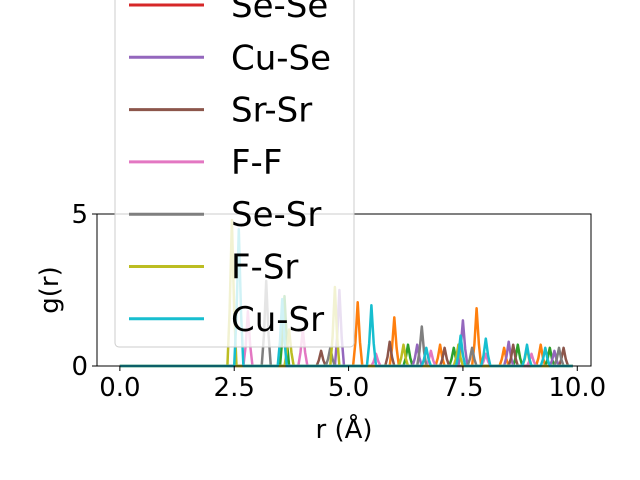  What do you see at coordinates (577, 388) in the screenshot?
I see `x-tick-label: 10.0` at bounding box center [577, 388].